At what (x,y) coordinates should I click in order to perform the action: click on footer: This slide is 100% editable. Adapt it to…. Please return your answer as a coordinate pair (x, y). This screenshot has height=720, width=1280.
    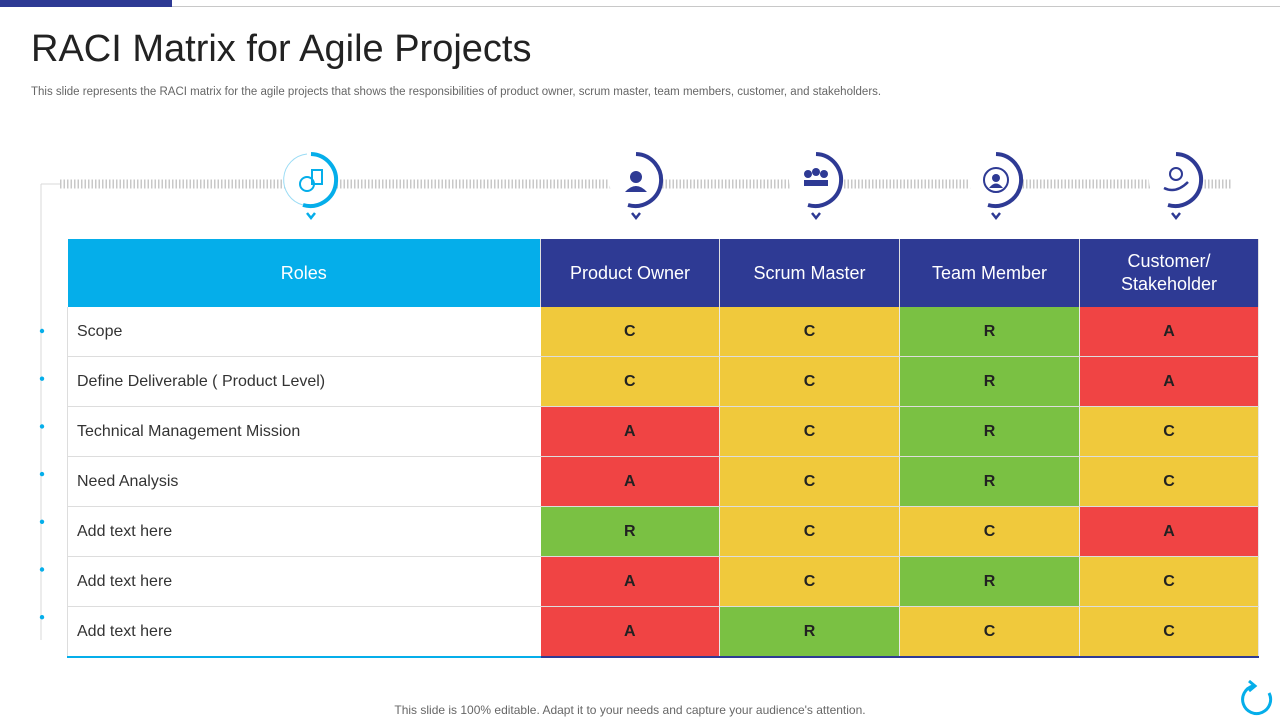
    Looking at the image, I should click on (630, 710).